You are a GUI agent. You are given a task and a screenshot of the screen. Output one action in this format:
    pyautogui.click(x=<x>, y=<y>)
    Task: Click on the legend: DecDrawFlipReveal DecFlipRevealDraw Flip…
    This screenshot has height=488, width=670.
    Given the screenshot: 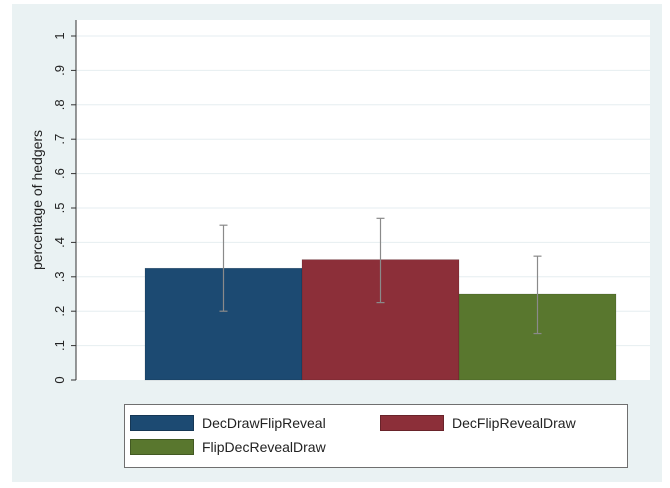 What is the action you would take?
    pyautogui.click(x=376, y=436)
    